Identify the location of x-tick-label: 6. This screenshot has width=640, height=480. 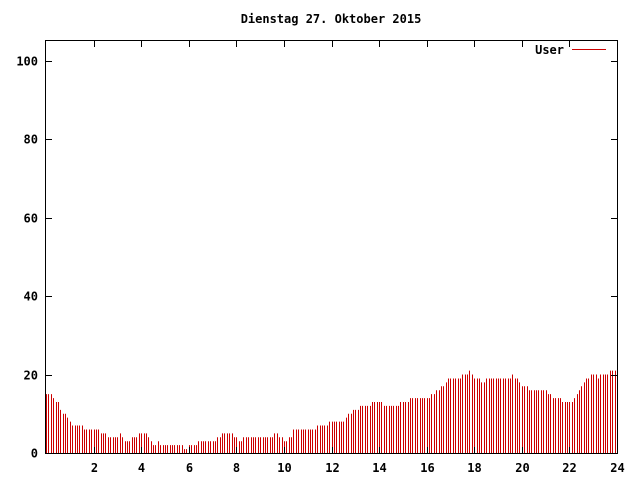
(189, 468).